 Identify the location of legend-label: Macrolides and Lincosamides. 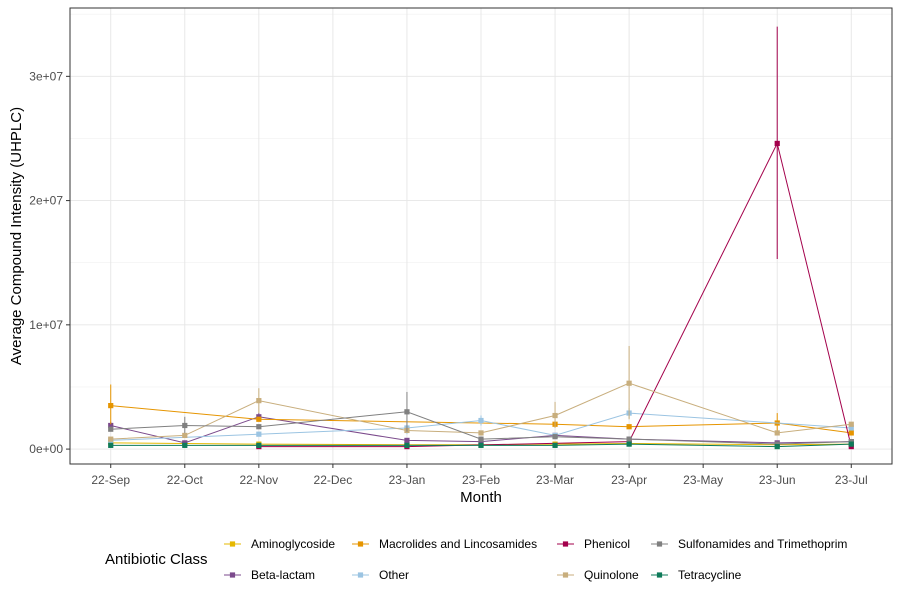
(458, 544).